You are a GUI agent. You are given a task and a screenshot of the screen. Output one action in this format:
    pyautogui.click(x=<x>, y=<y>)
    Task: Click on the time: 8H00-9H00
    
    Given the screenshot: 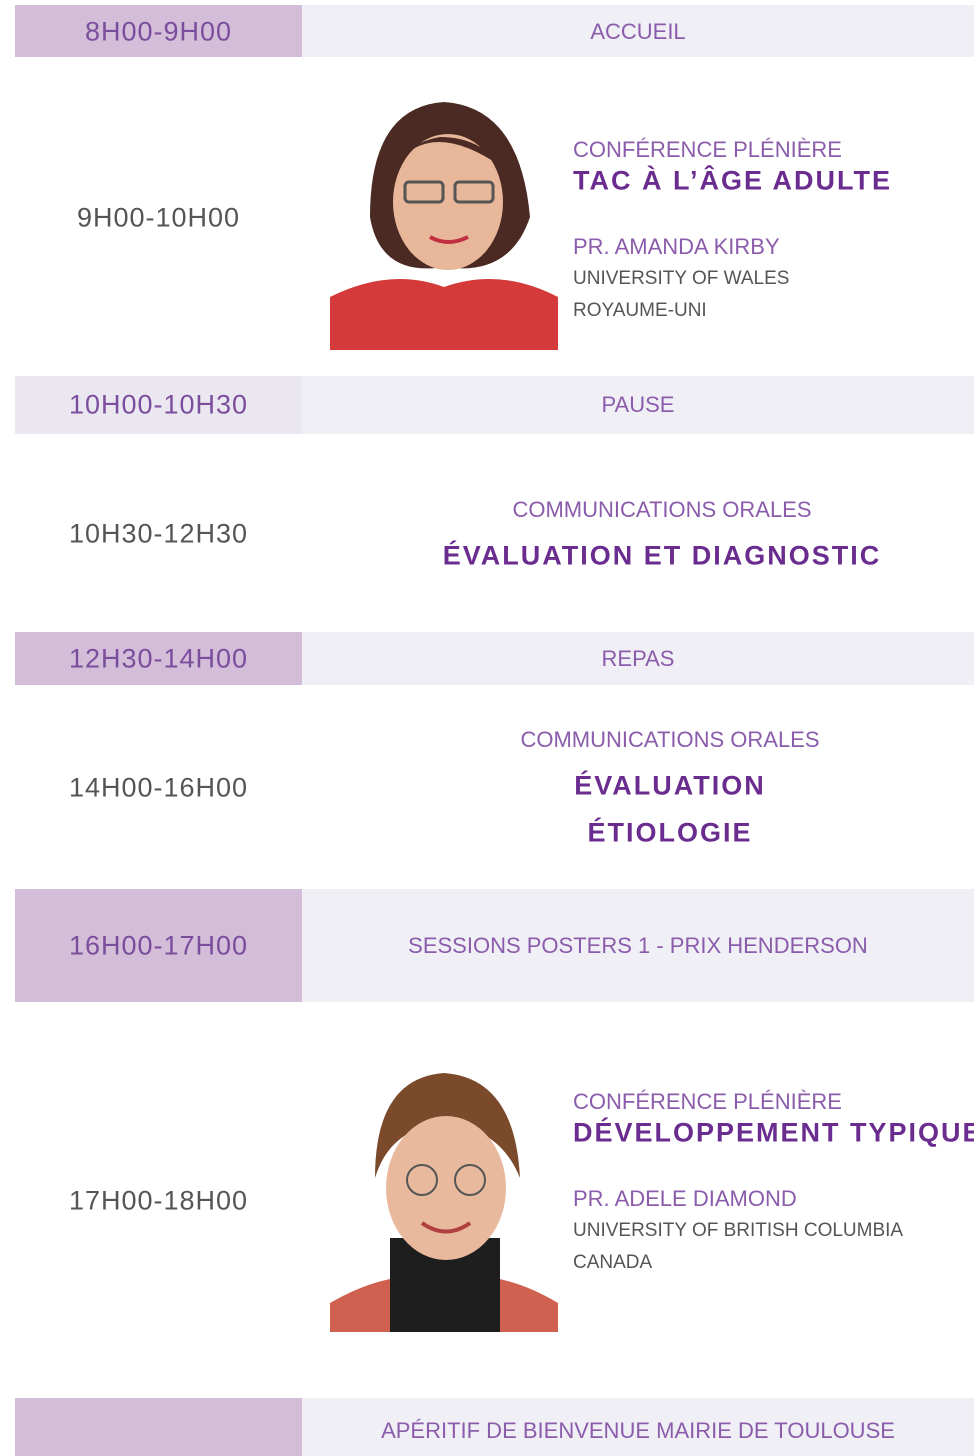 What is the action you would take?
    pyautogui.click(x=158, y=31)
    